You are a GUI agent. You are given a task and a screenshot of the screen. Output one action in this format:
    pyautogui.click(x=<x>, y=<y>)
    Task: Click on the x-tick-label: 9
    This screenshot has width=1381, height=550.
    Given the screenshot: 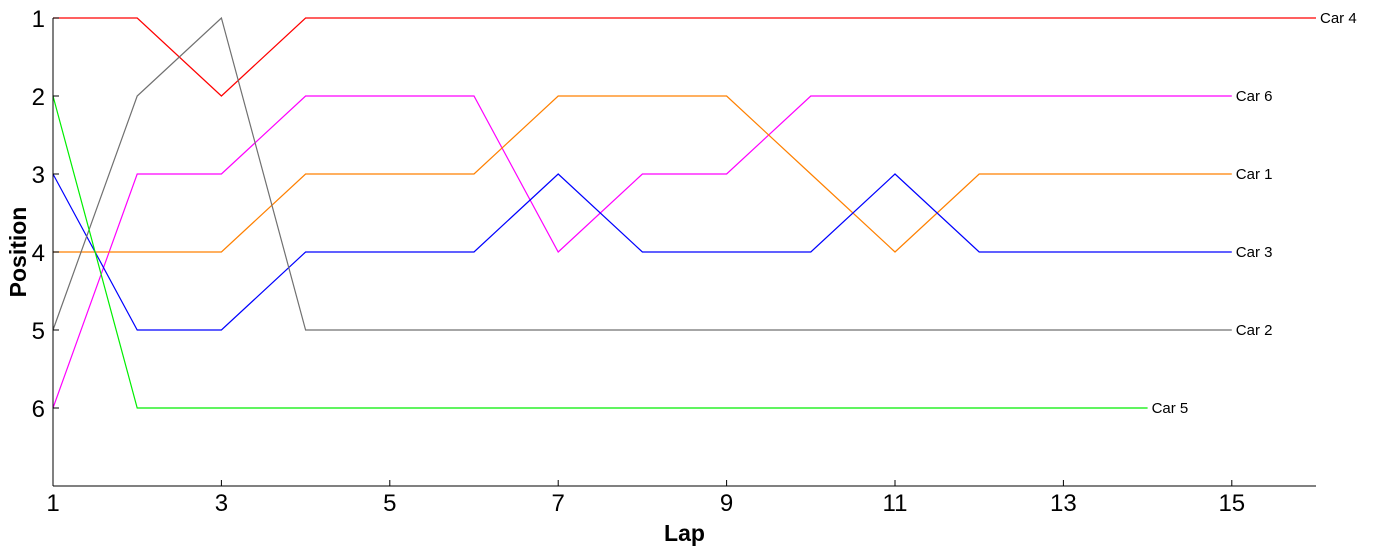 What is the action you would take?
    pyautogui.click(x=726, y=503)
    